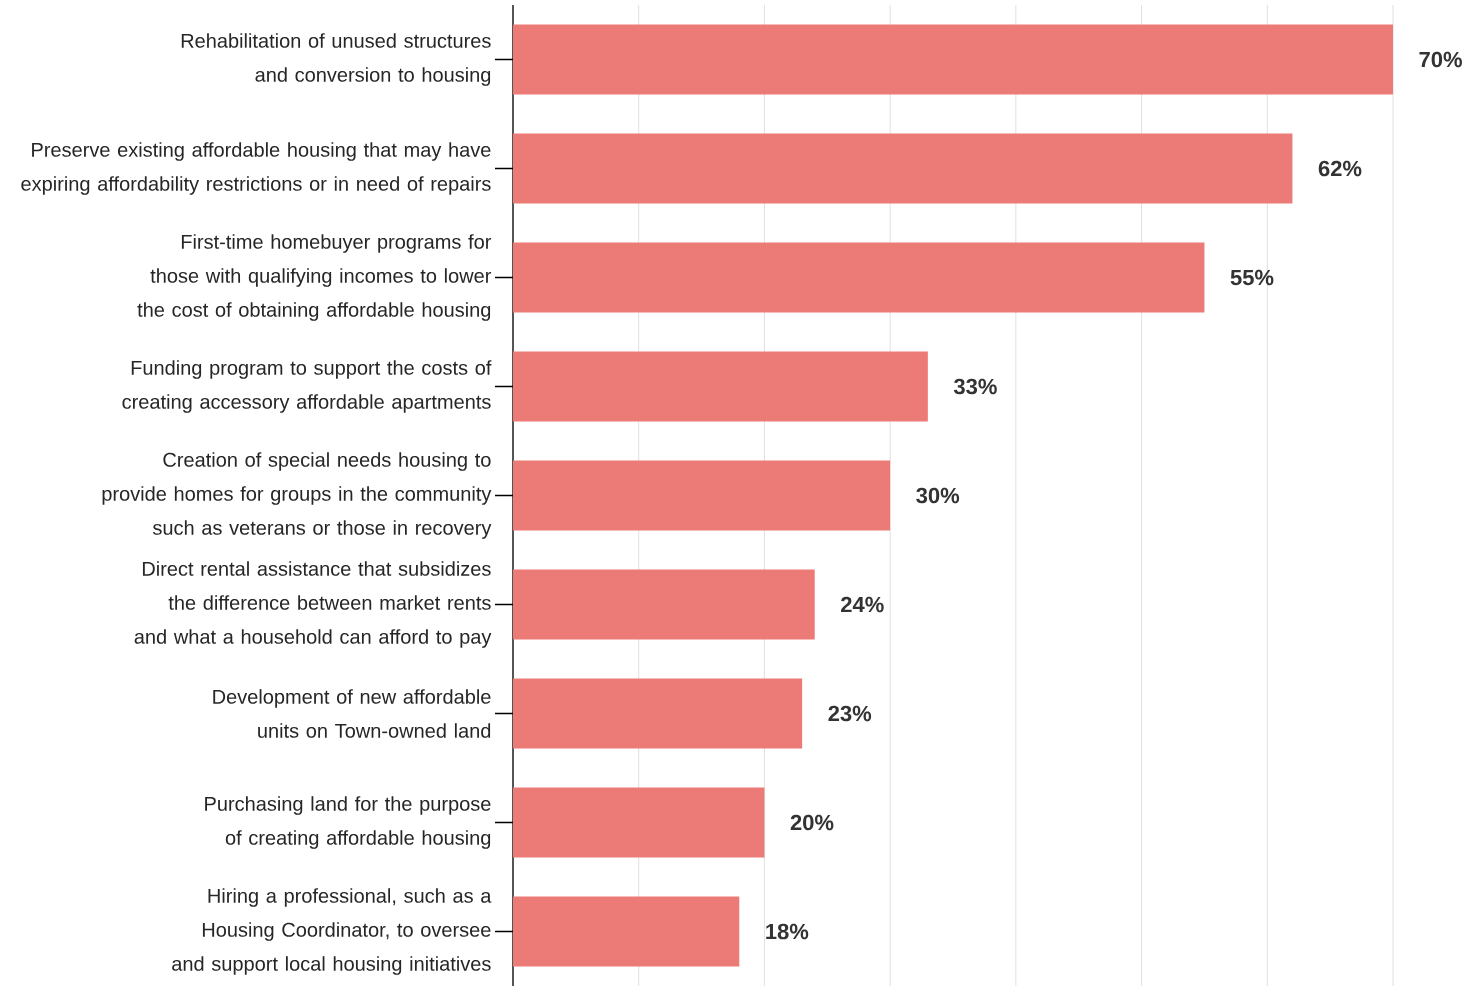 This screenshot has width=1480, height=986. Describe the element at coordinates (352, 713) in the screenshot. I see `y-tick-label: Development of new affordable units on Town-owned land` at that location.